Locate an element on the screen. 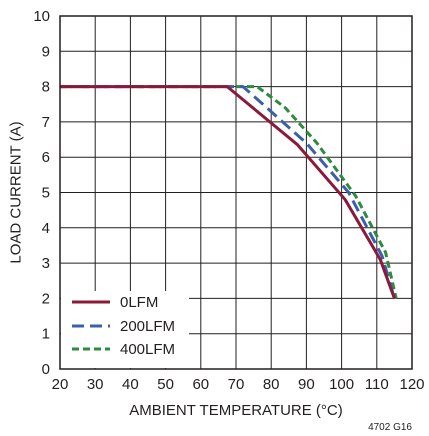 This screenshot has height=436, width=429. y-tick-label: 4 is located at coordinates (46, 228).